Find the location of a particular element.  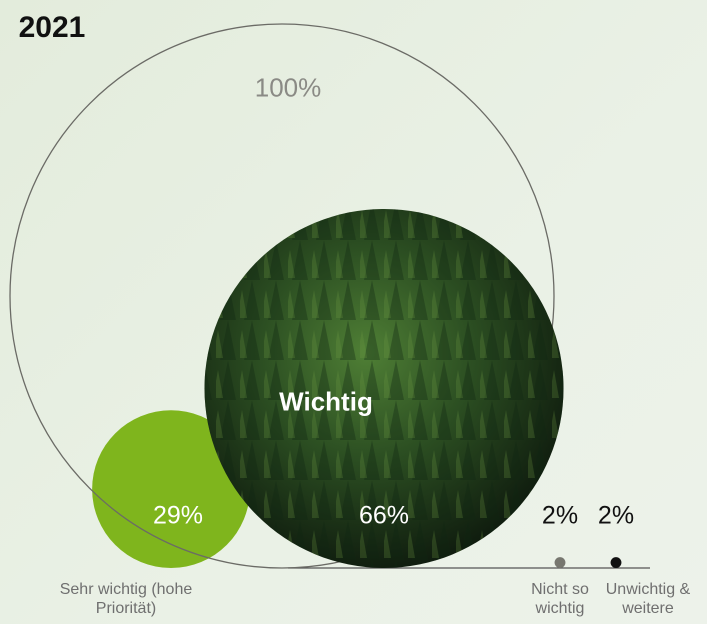

category-label: Sehr wichtig (hohe Priorität) is located at coordinates (126, 599).